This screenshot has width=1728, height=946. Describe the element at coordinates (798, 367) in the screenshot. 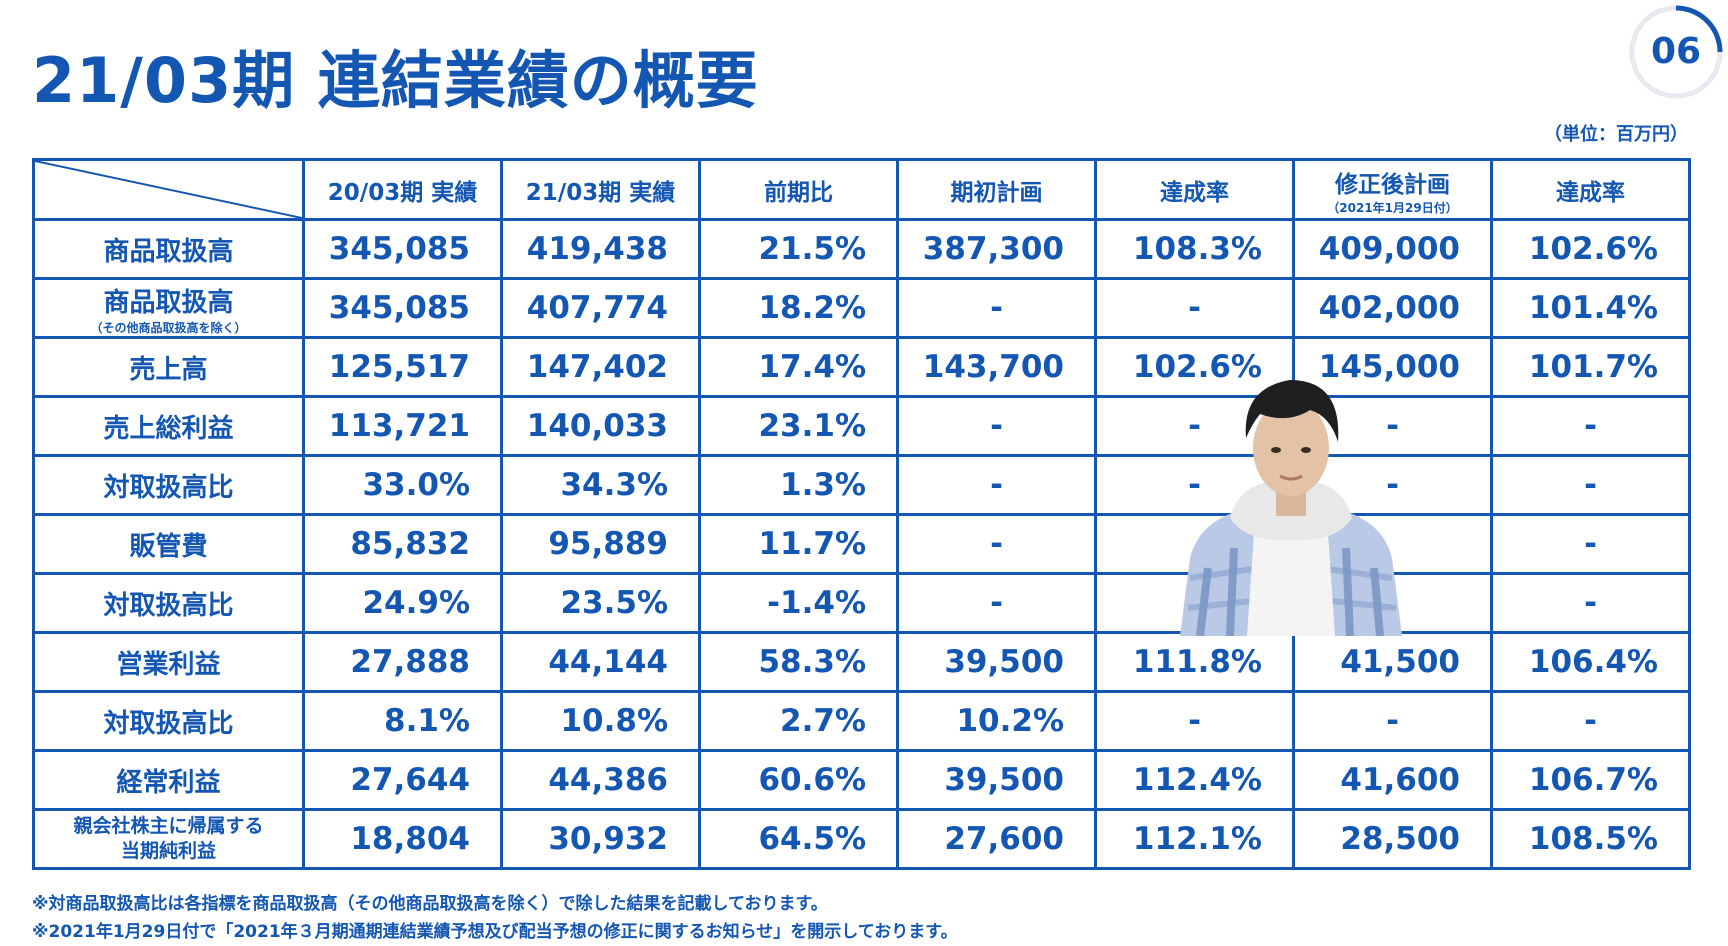

I see `table-cell: 17.4%` at that location.